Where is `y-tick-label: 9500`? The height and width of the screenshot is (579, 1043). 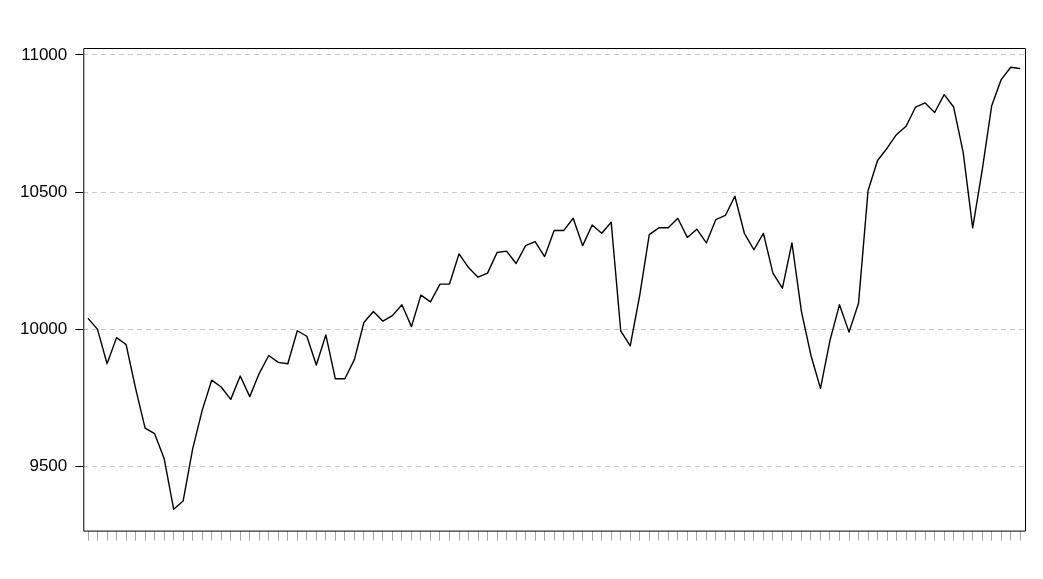
y-tick-label: 9500 is located at coordinates (48, 466).